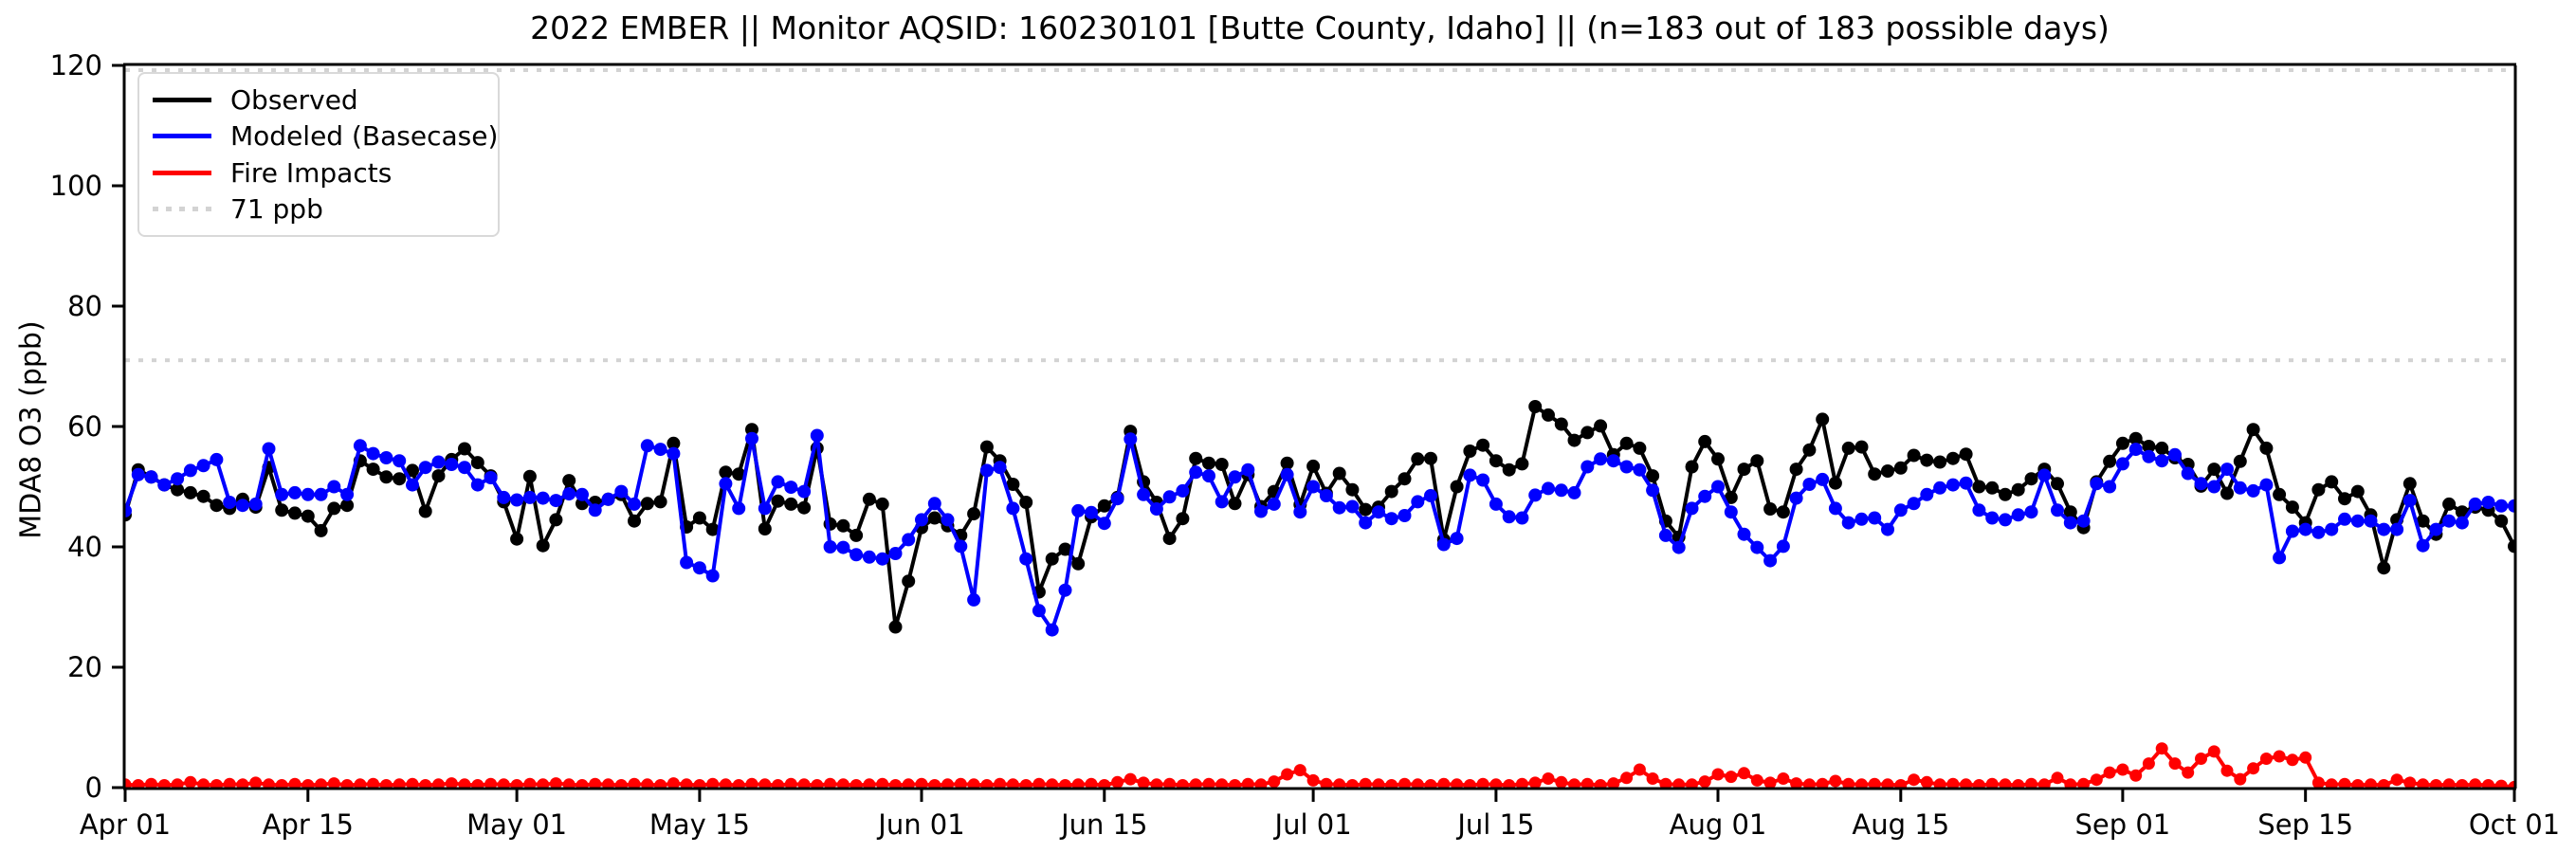 This screenshot has width=2576, height=853. Describe the element at coordinates (318, 209) in the screenshot. I see `legend-item-threshold: 71 ppb` at that location.